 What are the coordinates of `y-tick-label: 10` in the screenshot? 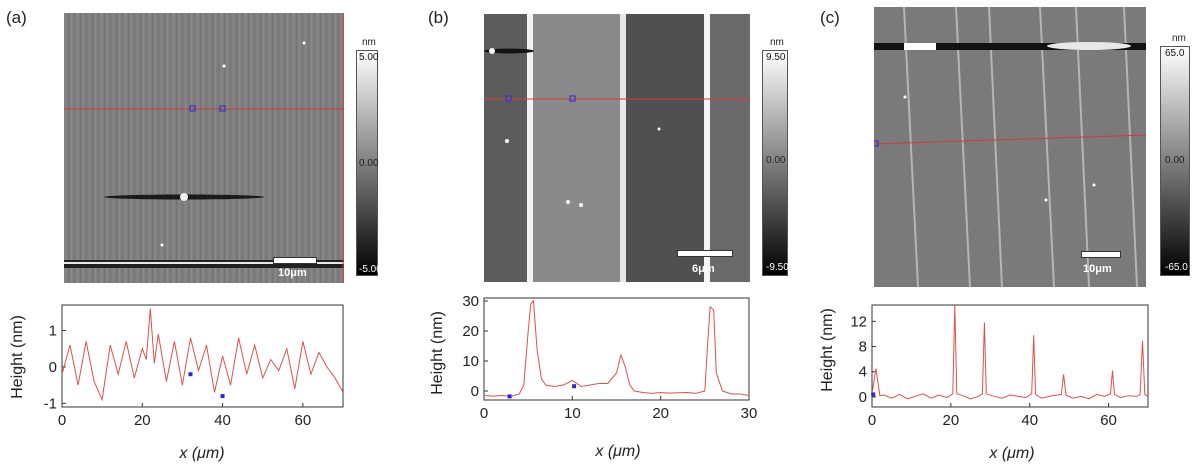 It's located at (470, 361).